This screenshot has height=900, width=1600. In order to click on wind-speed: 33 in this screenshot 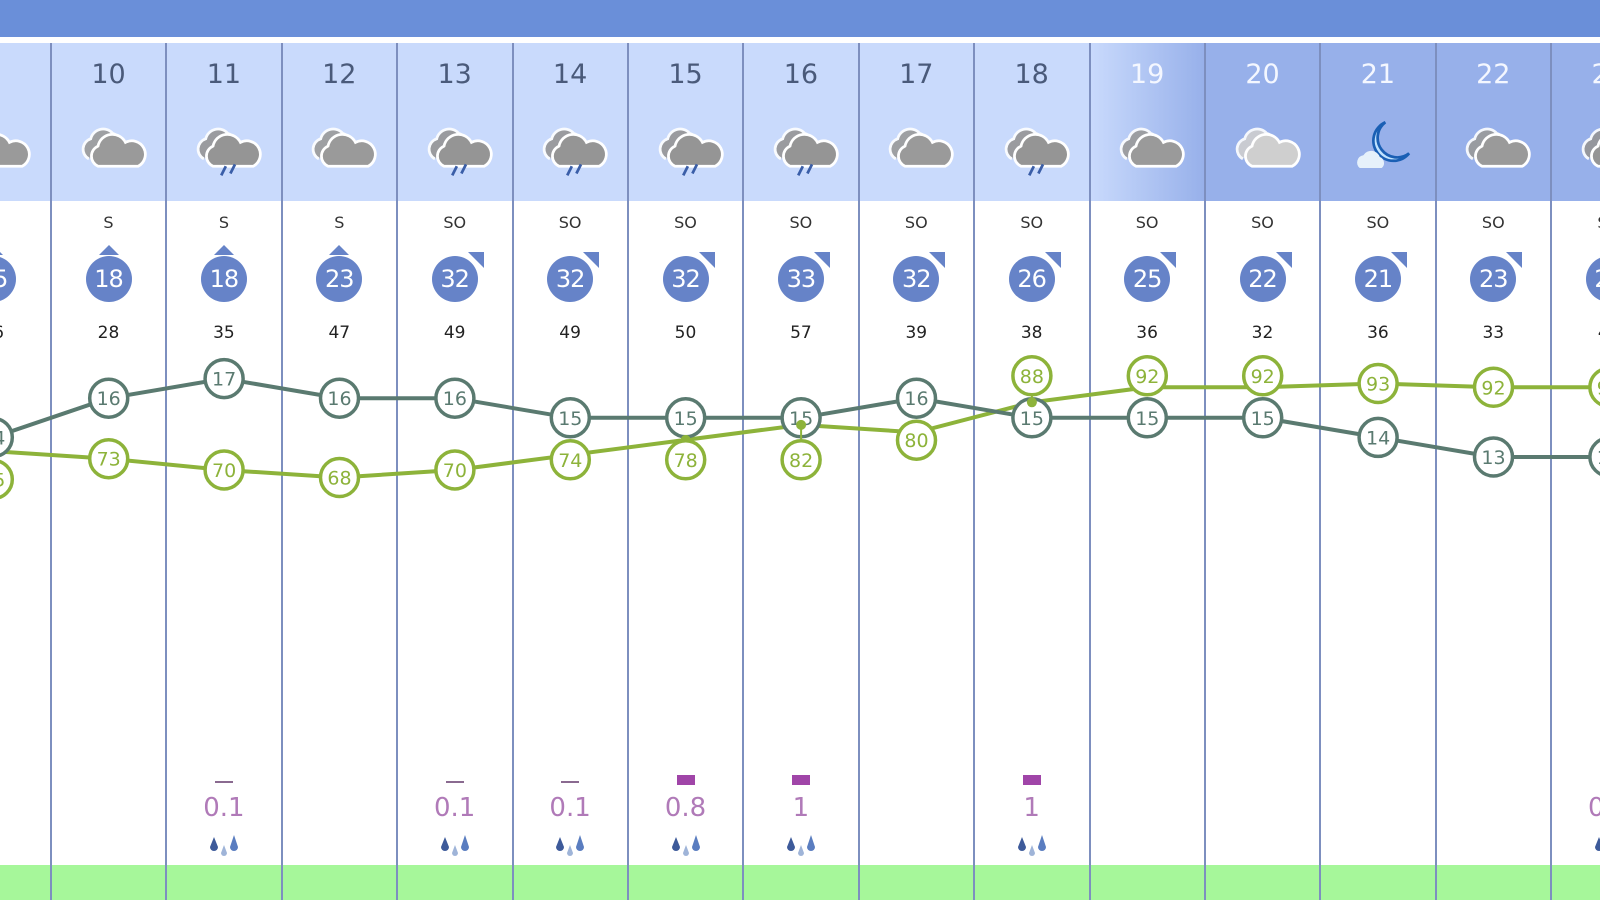, I will do `click(801, 279)`.